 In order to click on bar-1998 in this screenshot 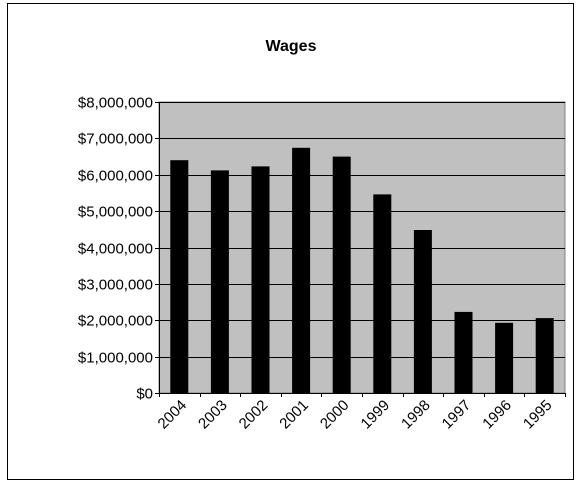, I will do `click(422, 311)`.